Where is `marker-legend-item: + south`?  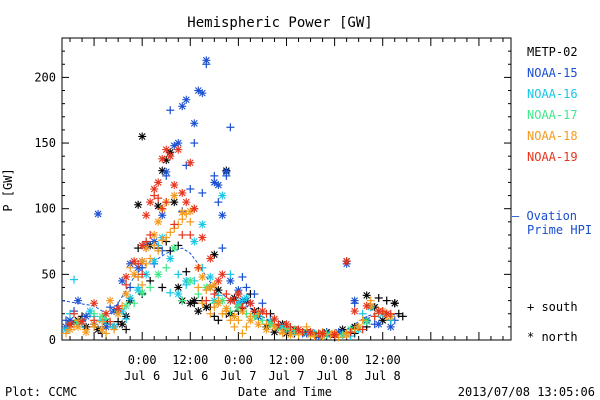
marker-legend-item: + south is located at coordinates (552, 307).